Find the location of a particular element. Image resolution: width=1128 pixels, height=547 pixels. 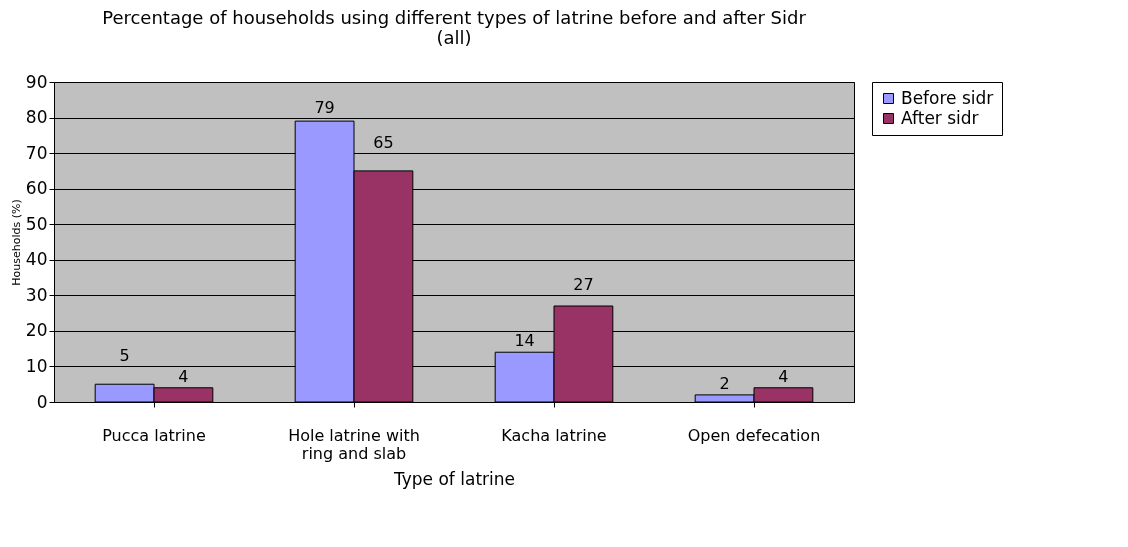

x-tick-label: Kacha latrine is located at coordinates (554, 435).